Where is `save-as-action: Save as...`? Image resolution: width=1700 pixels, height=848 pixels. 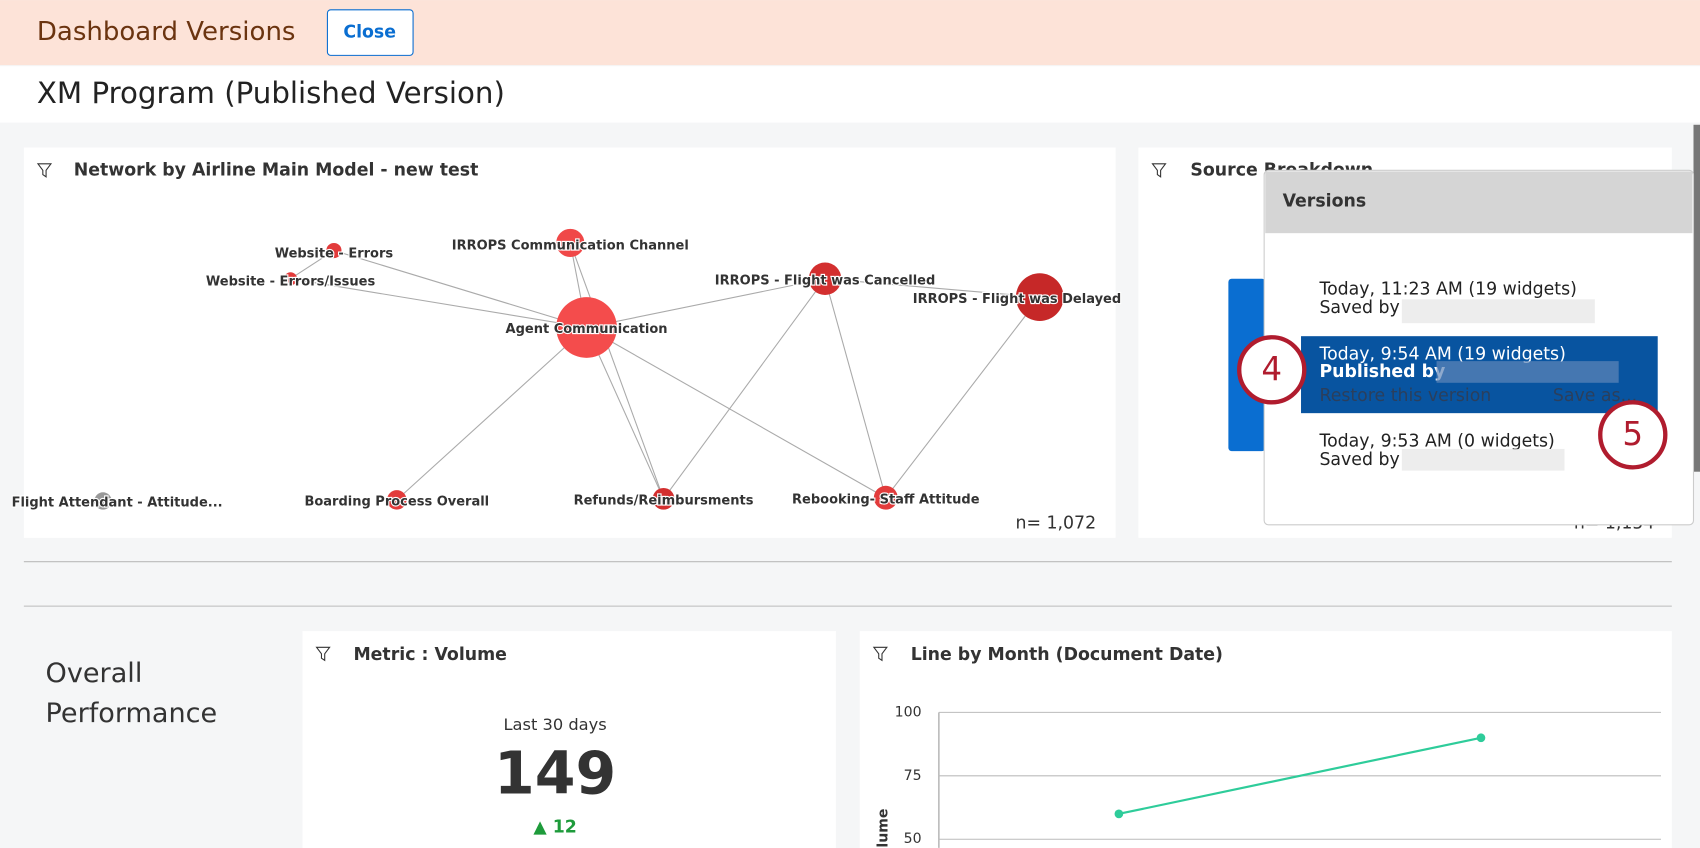
save-as-action: Save as... is located at coordinates (1595, 396).